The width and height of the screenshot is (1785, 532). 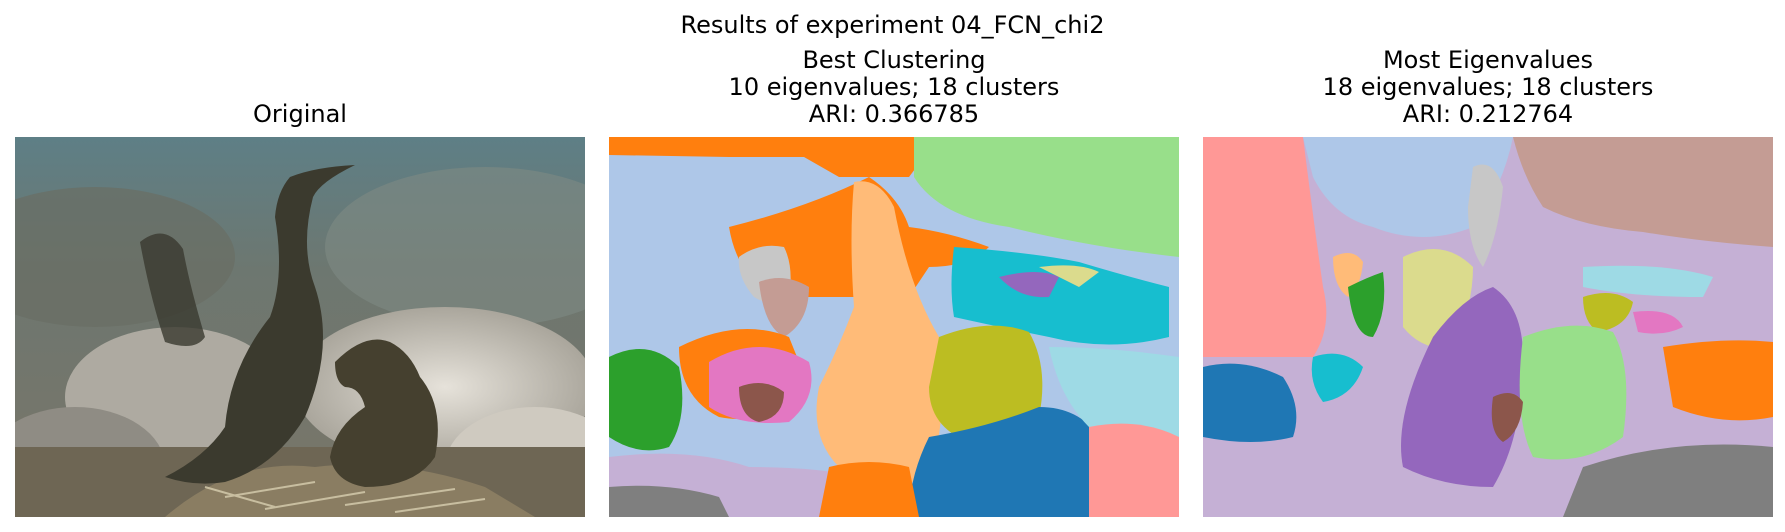 I want to click on segment-cyan, so click(x=1060, y=296).